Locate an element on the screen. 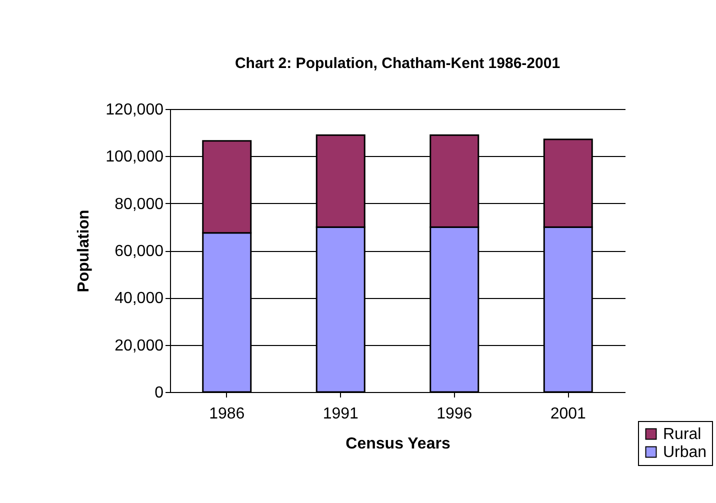  y-tick-label: 60,000 is located at coordinates (139, 251).